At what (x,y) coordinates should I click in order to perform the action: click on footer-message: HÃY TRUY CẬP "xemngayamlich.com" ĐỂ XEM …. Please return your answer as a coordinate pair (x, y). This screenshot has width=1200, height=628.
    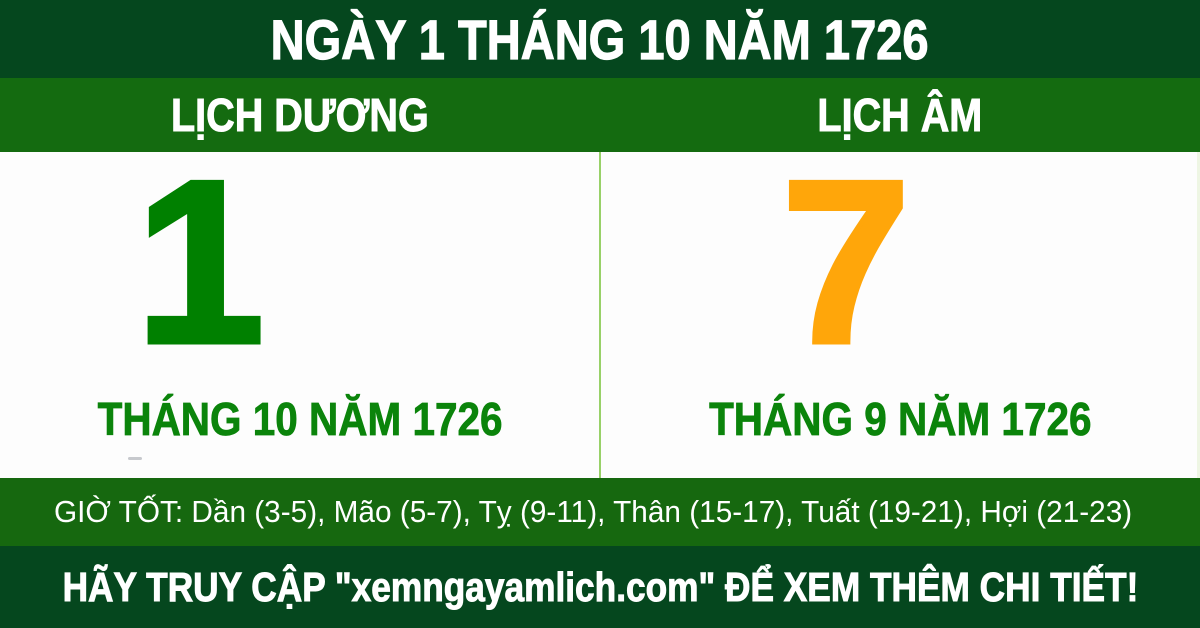
    Looking at the image, I should click on (600, 586).